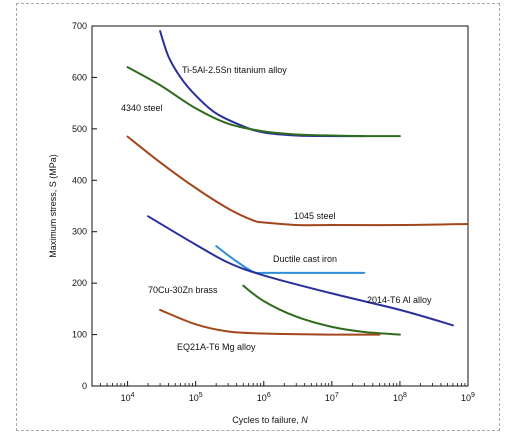 This screenshot has width=518, height=438. I want to click on label-ti-alloy: Ti-5Al-2.5Sn titanium alloy, so click(234, 70).